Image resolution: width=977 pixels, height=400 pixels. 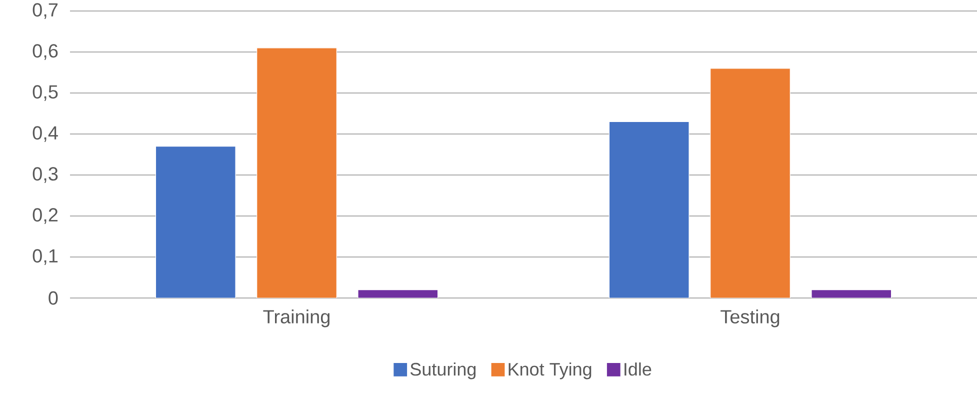 I want to click on y-tick-label: 0,6, so click(x=45, y=52).